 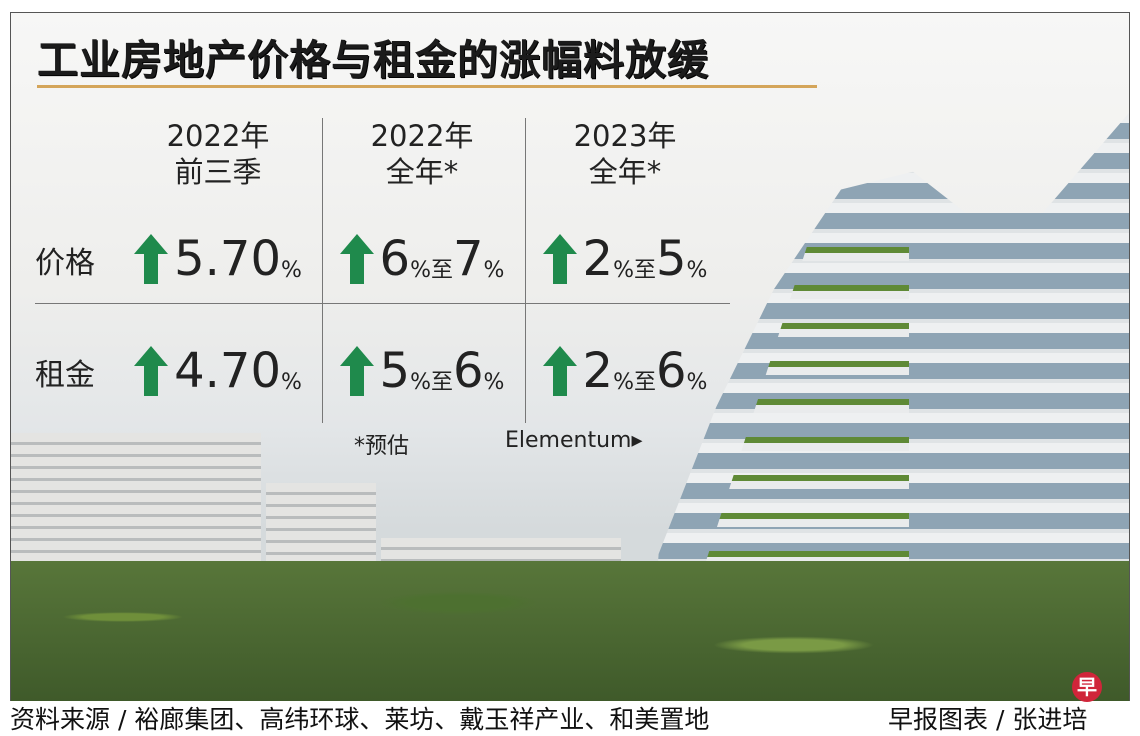 What do you see at coordinates (382, 446) in the screenshot?
I see `footnote: *预估` at bounding box center [382, 446].